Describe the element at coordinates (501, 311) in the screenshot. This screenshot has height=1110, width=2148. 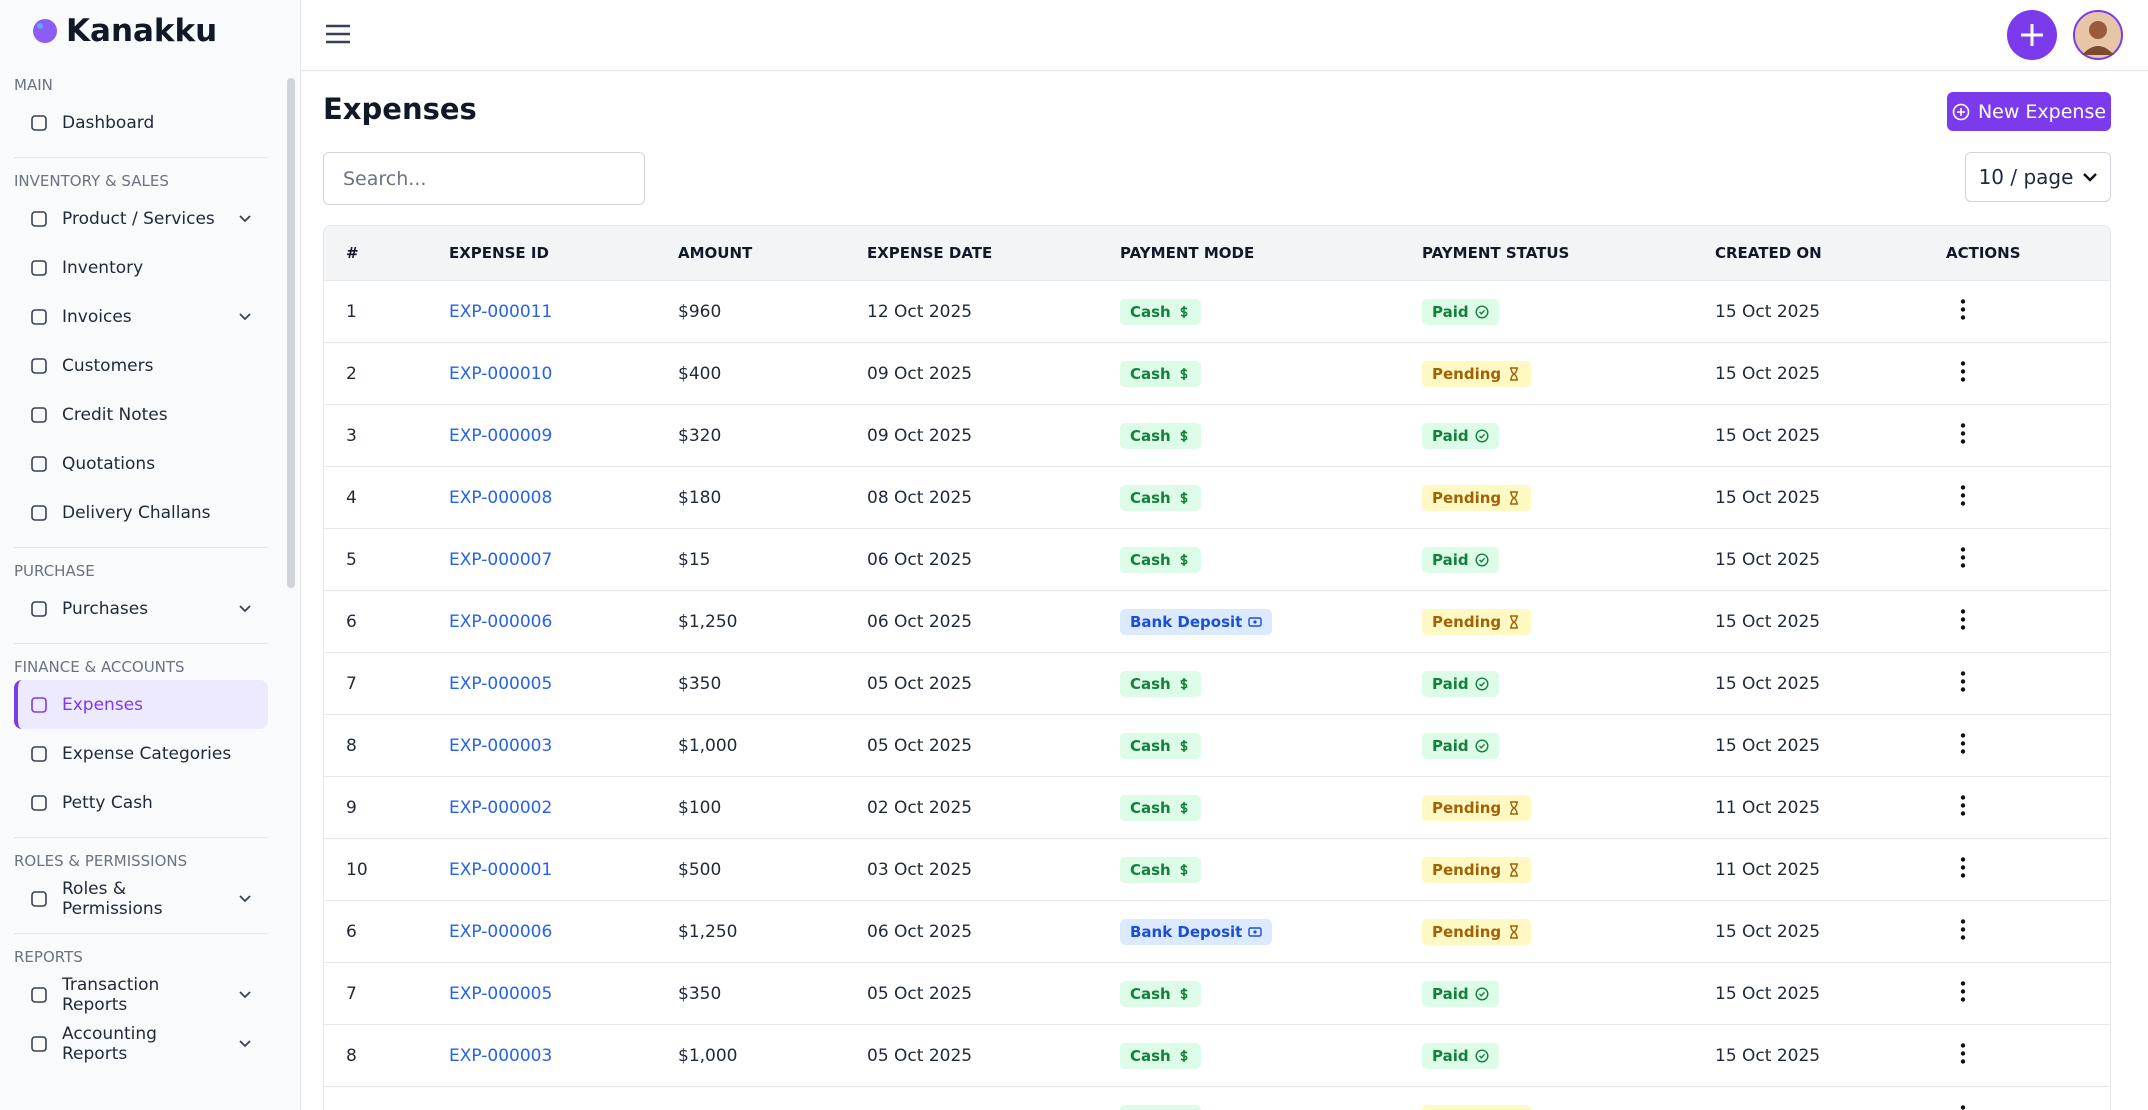
I see `expense-id-link: EXP-000011` at that location.